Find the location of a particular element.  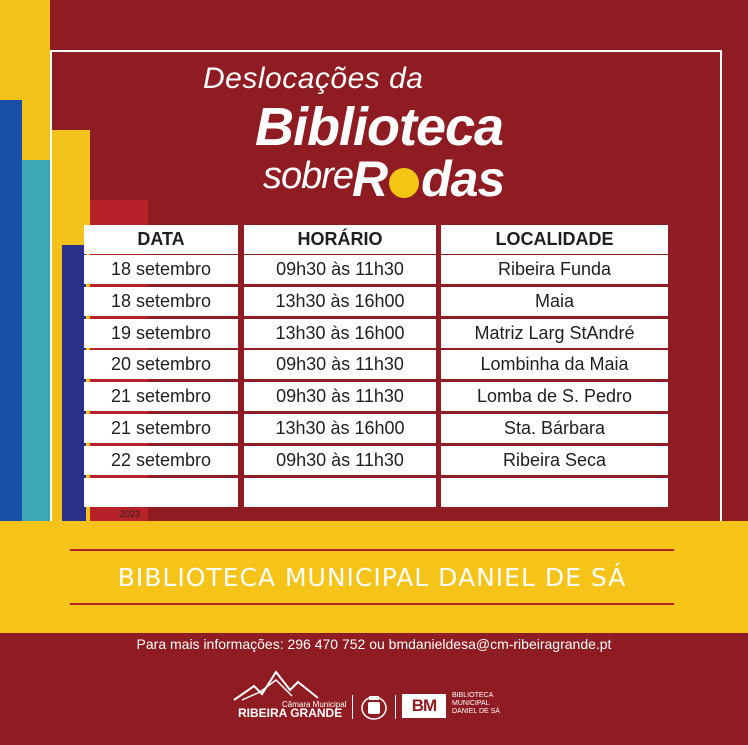

ribeira-grande-label: RIBEIRA GRANDE is located at coordinates (290, 713).